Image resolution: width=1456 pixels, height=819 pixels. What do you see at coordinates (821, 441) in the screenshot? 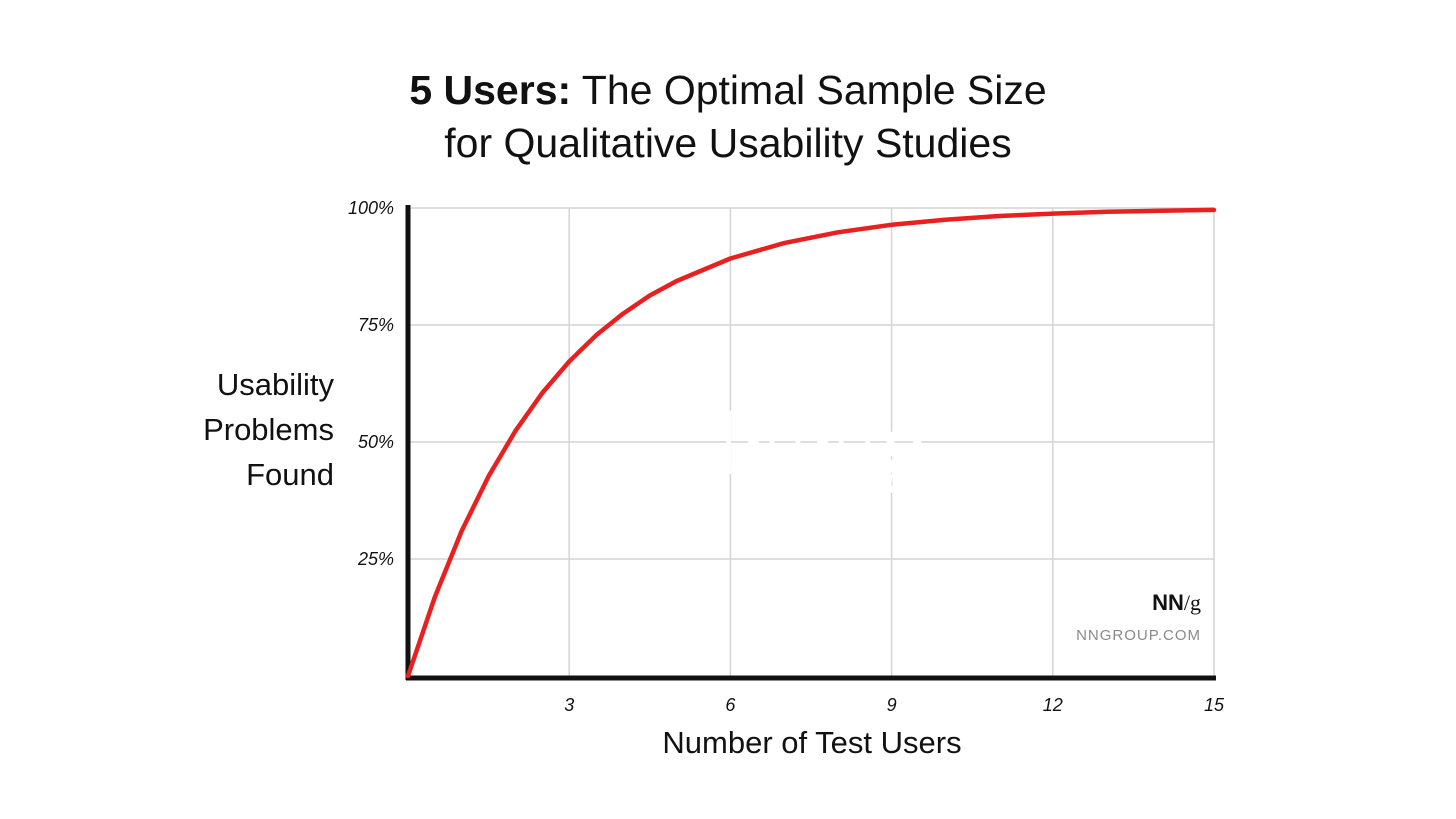
I see `watermark-logo: NN/g` at bounding box center [821, 441].